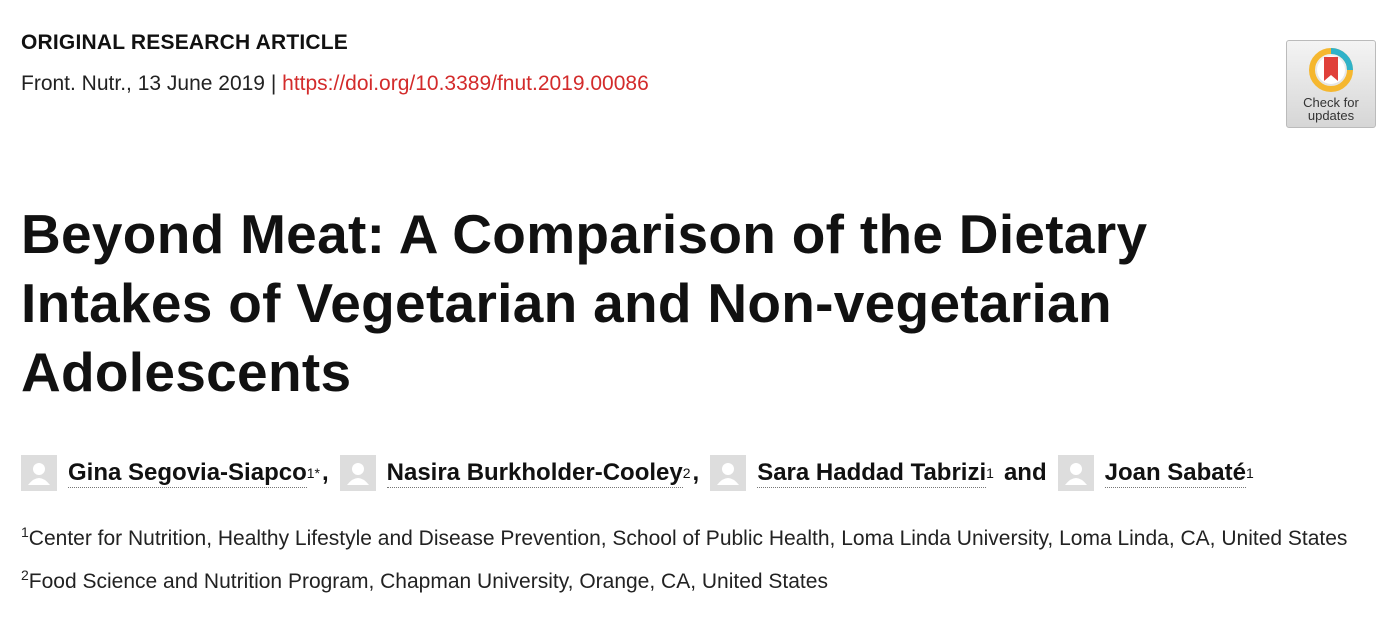  What do you see at coordinates (465, 83) in the screenshot?
I see `doi-link: https://doi.org/10.3389/fnut.2019.00086` at bounding box center [465, 83].